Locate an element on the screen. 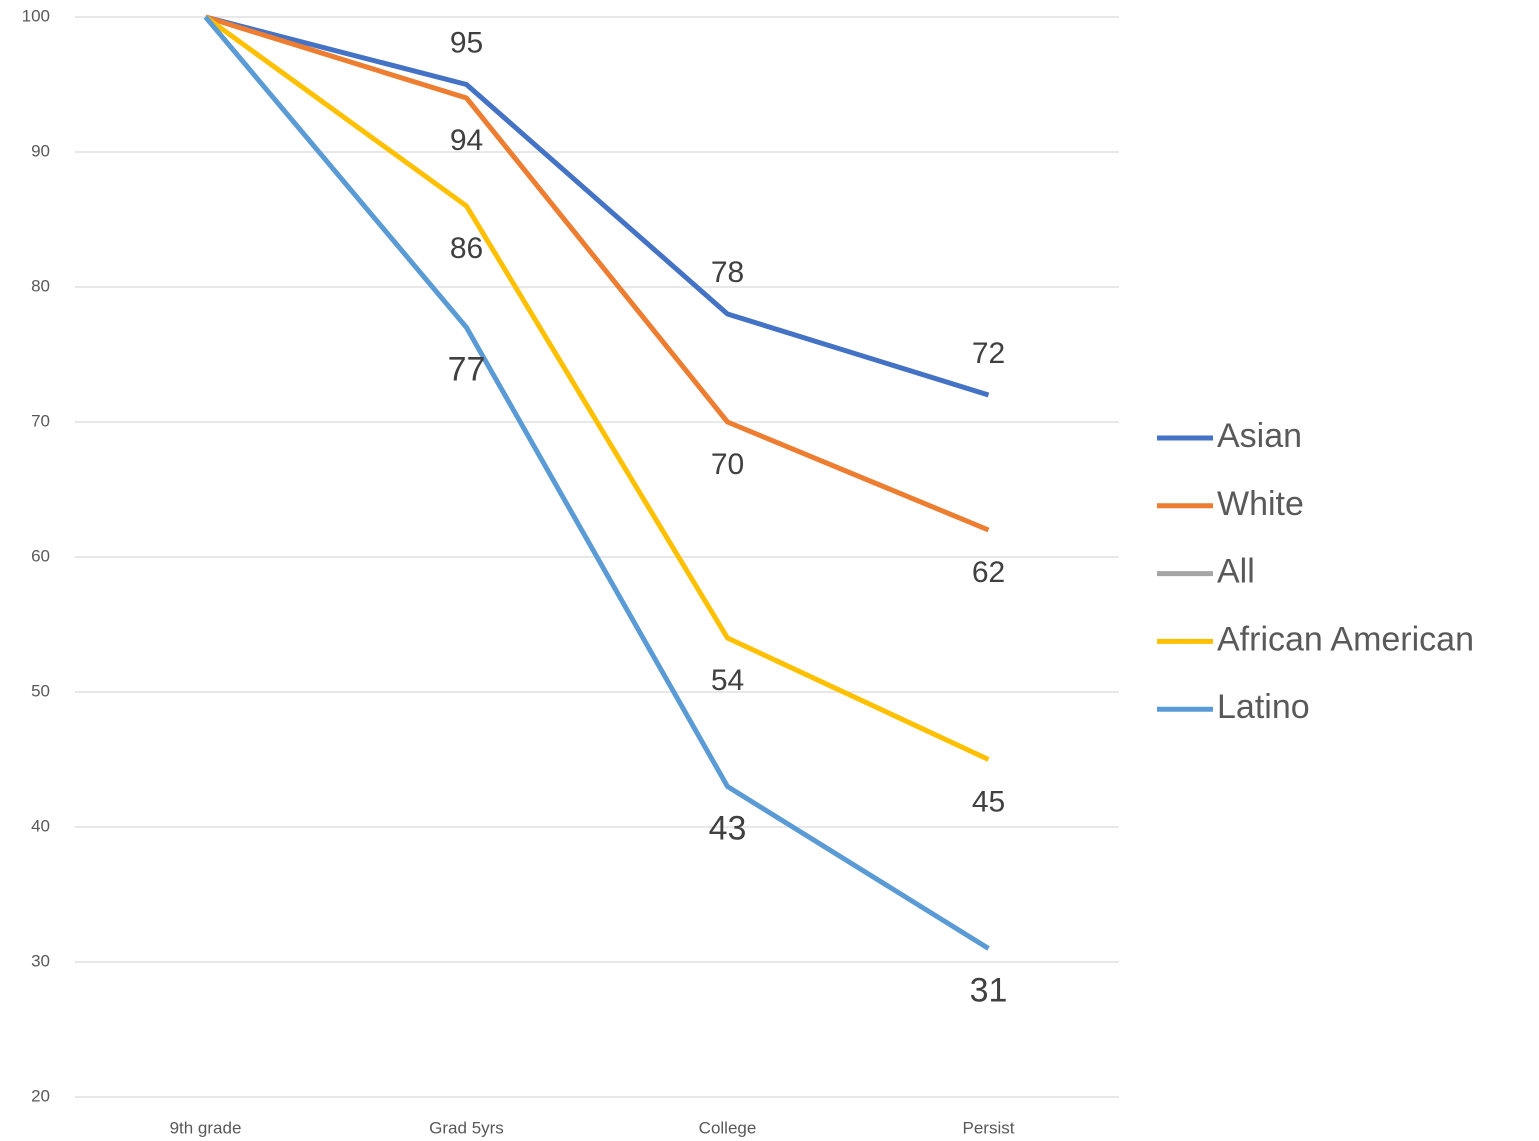 The height and width of the screenshot is (1141, 1539). y-tick-label: 90 is located at coordinates (40, 150).